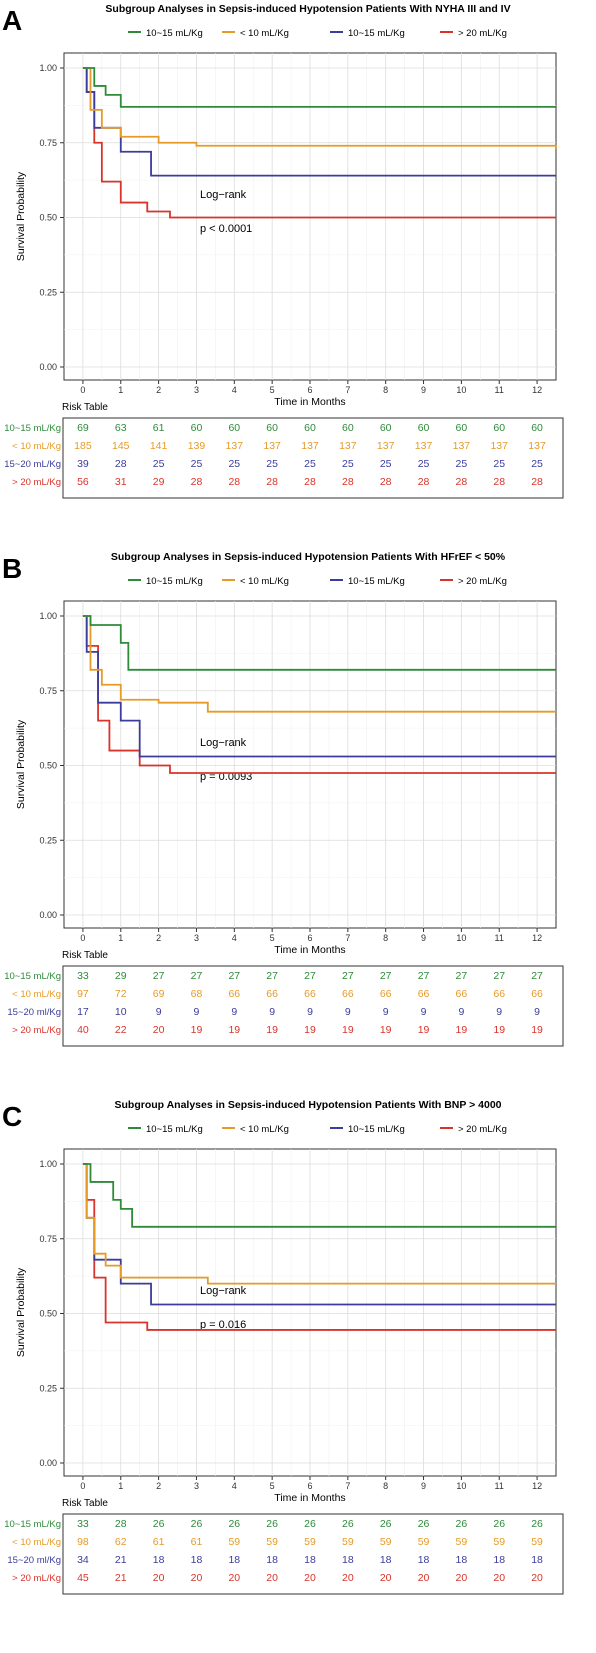  I want to click on risk-table-cell: 61, so click(159, 428).